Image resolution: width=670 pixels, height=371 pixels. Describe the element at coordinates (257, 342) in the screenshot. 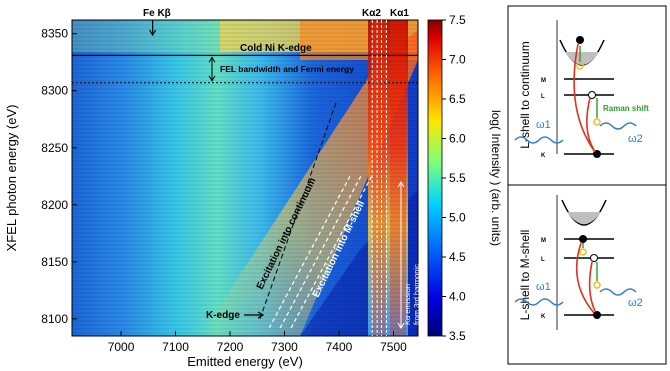

I see `x-axis: 7000 7100 7200 7300 7400 7500` at that location.